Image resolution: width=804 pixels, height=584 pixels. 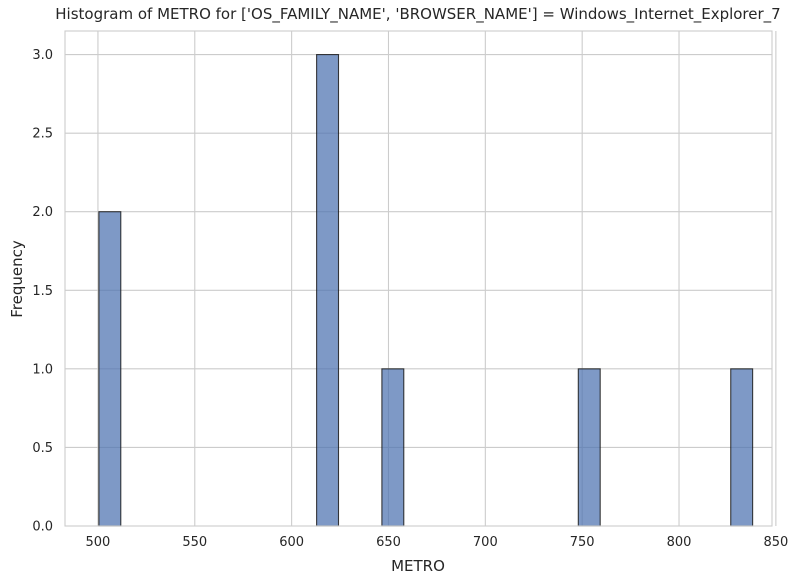 I want to click on x-tick-label: 650, so click(x=388, y=542).